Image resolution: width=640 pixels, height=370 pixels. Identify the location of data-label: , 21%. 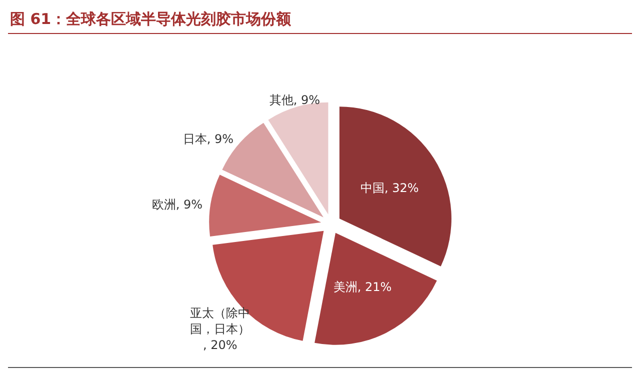
(374, 287).